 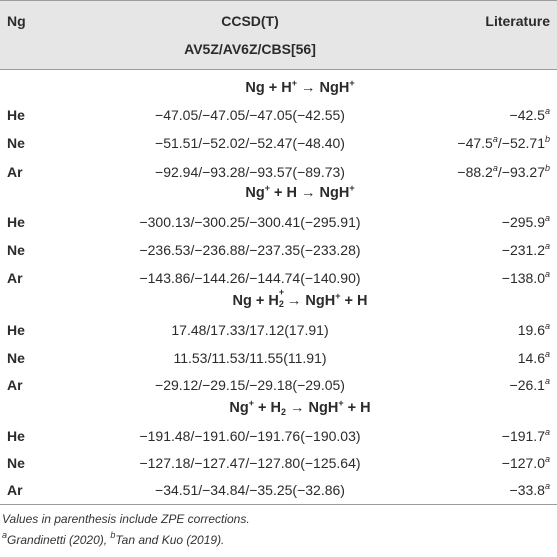 I want to click on cell-ccsd: −127.18/−127.47/−127.80(−125.64), so click(x=250, y=463).